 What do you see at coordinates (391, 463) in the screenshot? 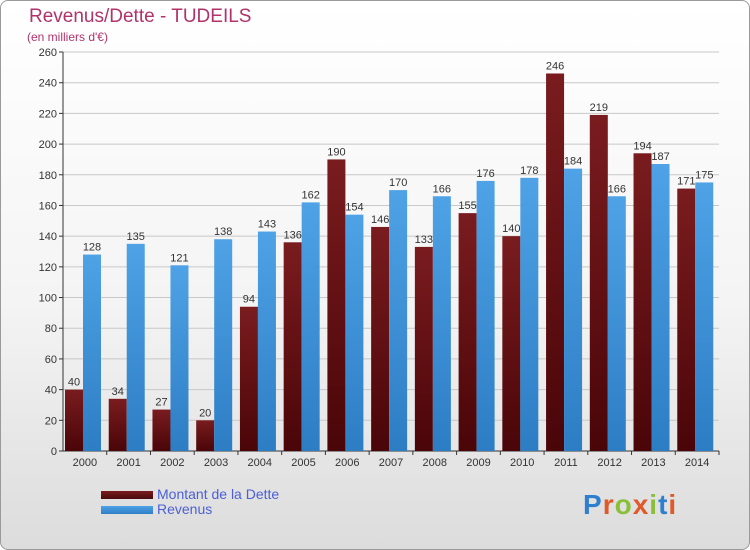
I see `x-tick-label: 2007` at bounding box center [391, 463].